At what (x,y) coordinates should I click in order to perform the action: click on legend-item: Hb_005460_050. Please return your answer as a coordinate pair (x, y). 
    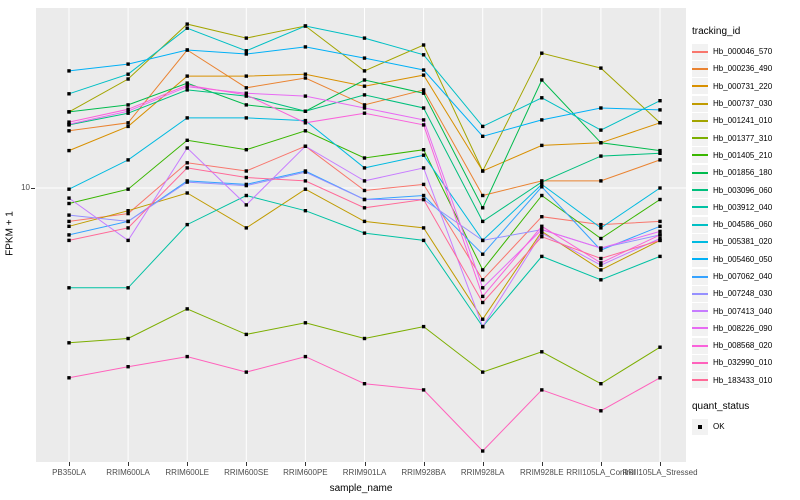
    Looking at the image, I should click on (745, 259).